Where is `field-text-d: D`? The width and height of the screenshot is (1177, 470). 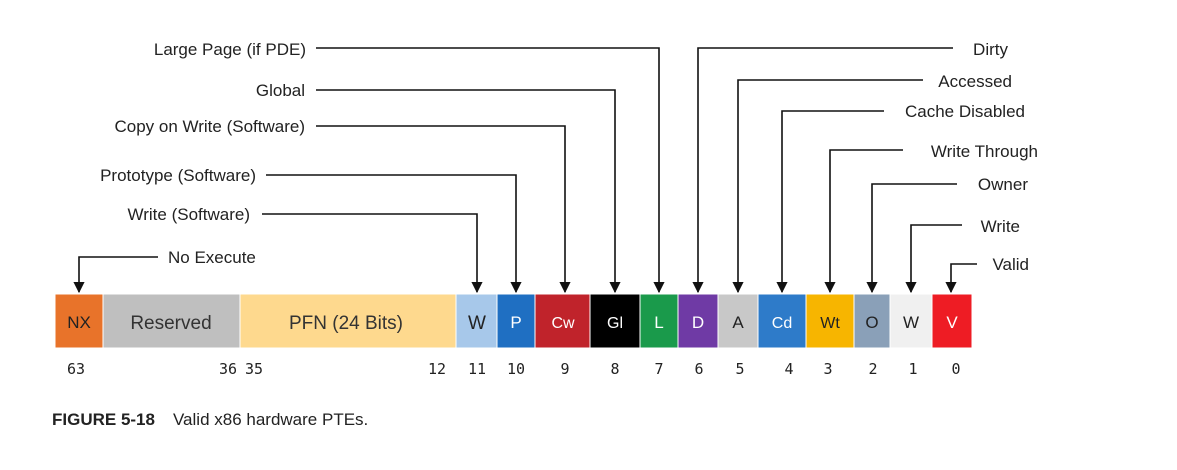
field-text-d: D is located at coordinates (698, 322).